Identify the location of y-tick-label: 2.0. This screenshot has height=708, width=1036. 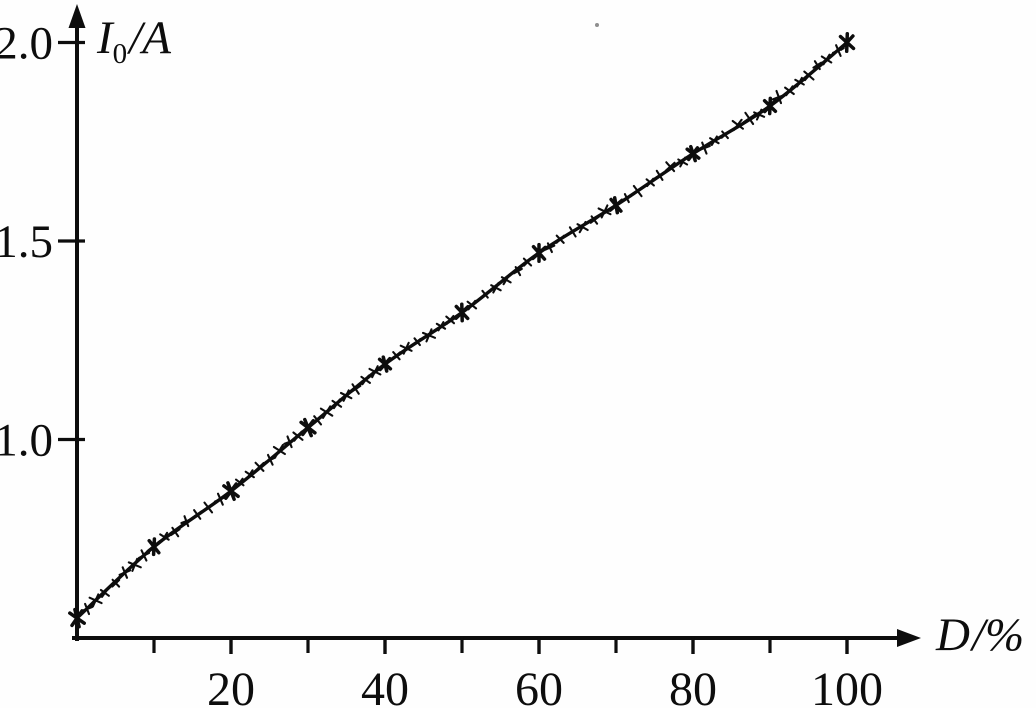
(26, 44).